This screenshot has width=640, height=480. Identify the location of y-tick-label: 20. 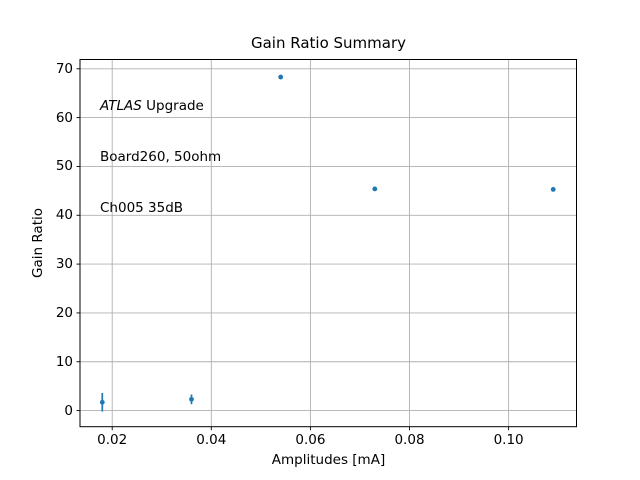
(64, 312).